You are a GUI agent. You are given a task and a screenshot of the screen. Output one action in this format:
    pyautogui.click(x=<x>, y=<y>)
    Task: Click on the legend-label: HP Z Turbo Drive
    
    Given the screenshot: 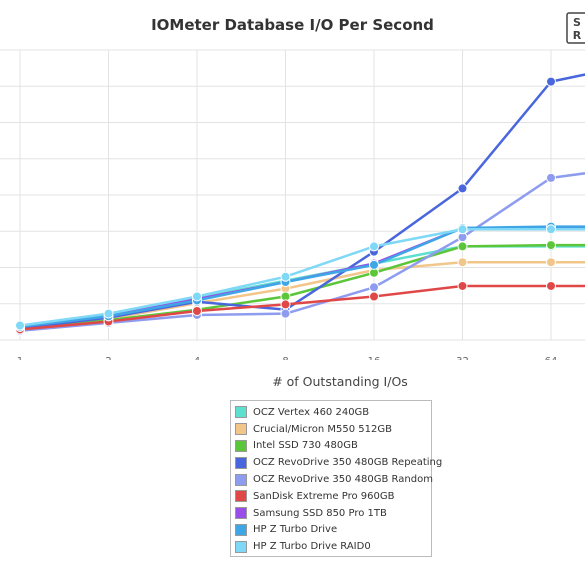 What is the action you would take?
    pyautogui.click(x=295, y=530)
    